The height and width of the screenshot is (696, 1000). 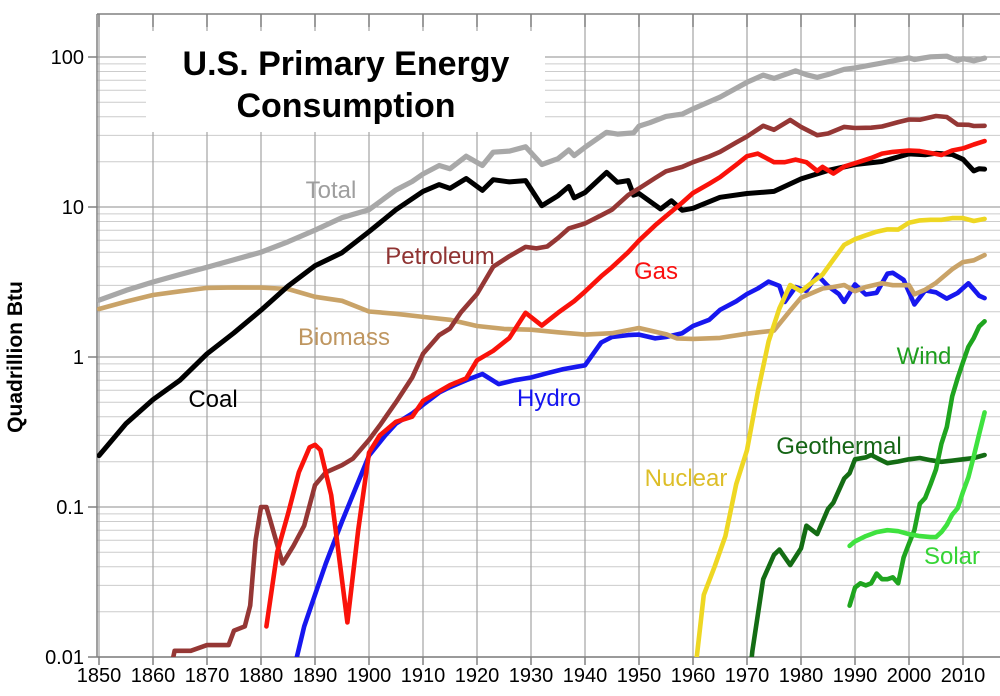 I want to click on series-label-solar: Solar, so click(x=952, y=556).